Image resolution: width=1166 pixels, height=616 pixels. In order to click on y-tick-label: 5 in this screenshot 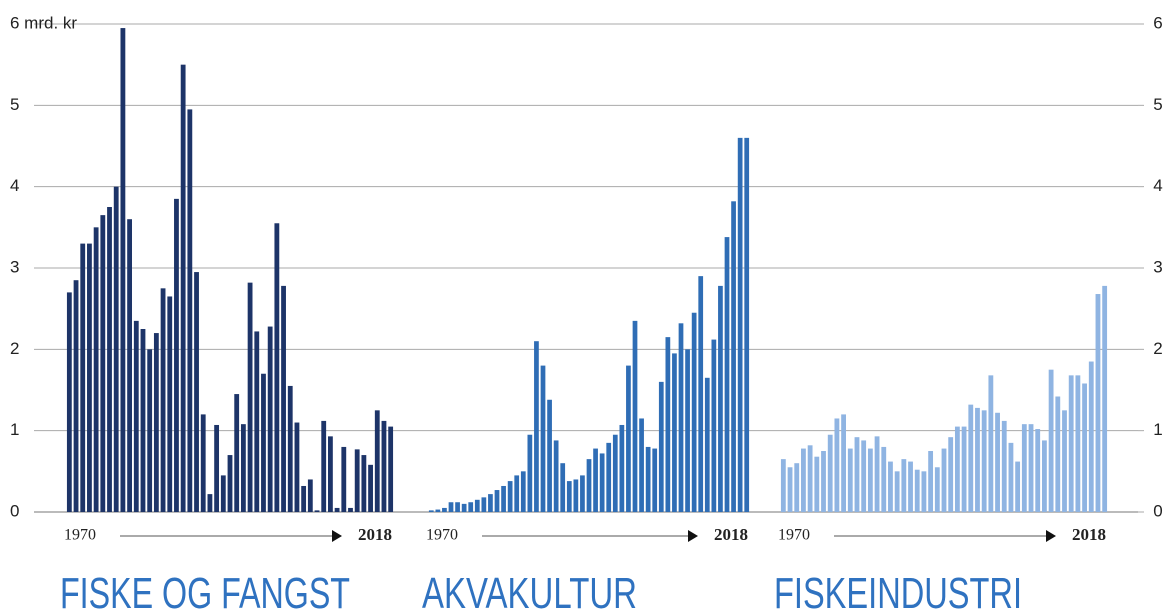, I will do `click(14, 104)`.